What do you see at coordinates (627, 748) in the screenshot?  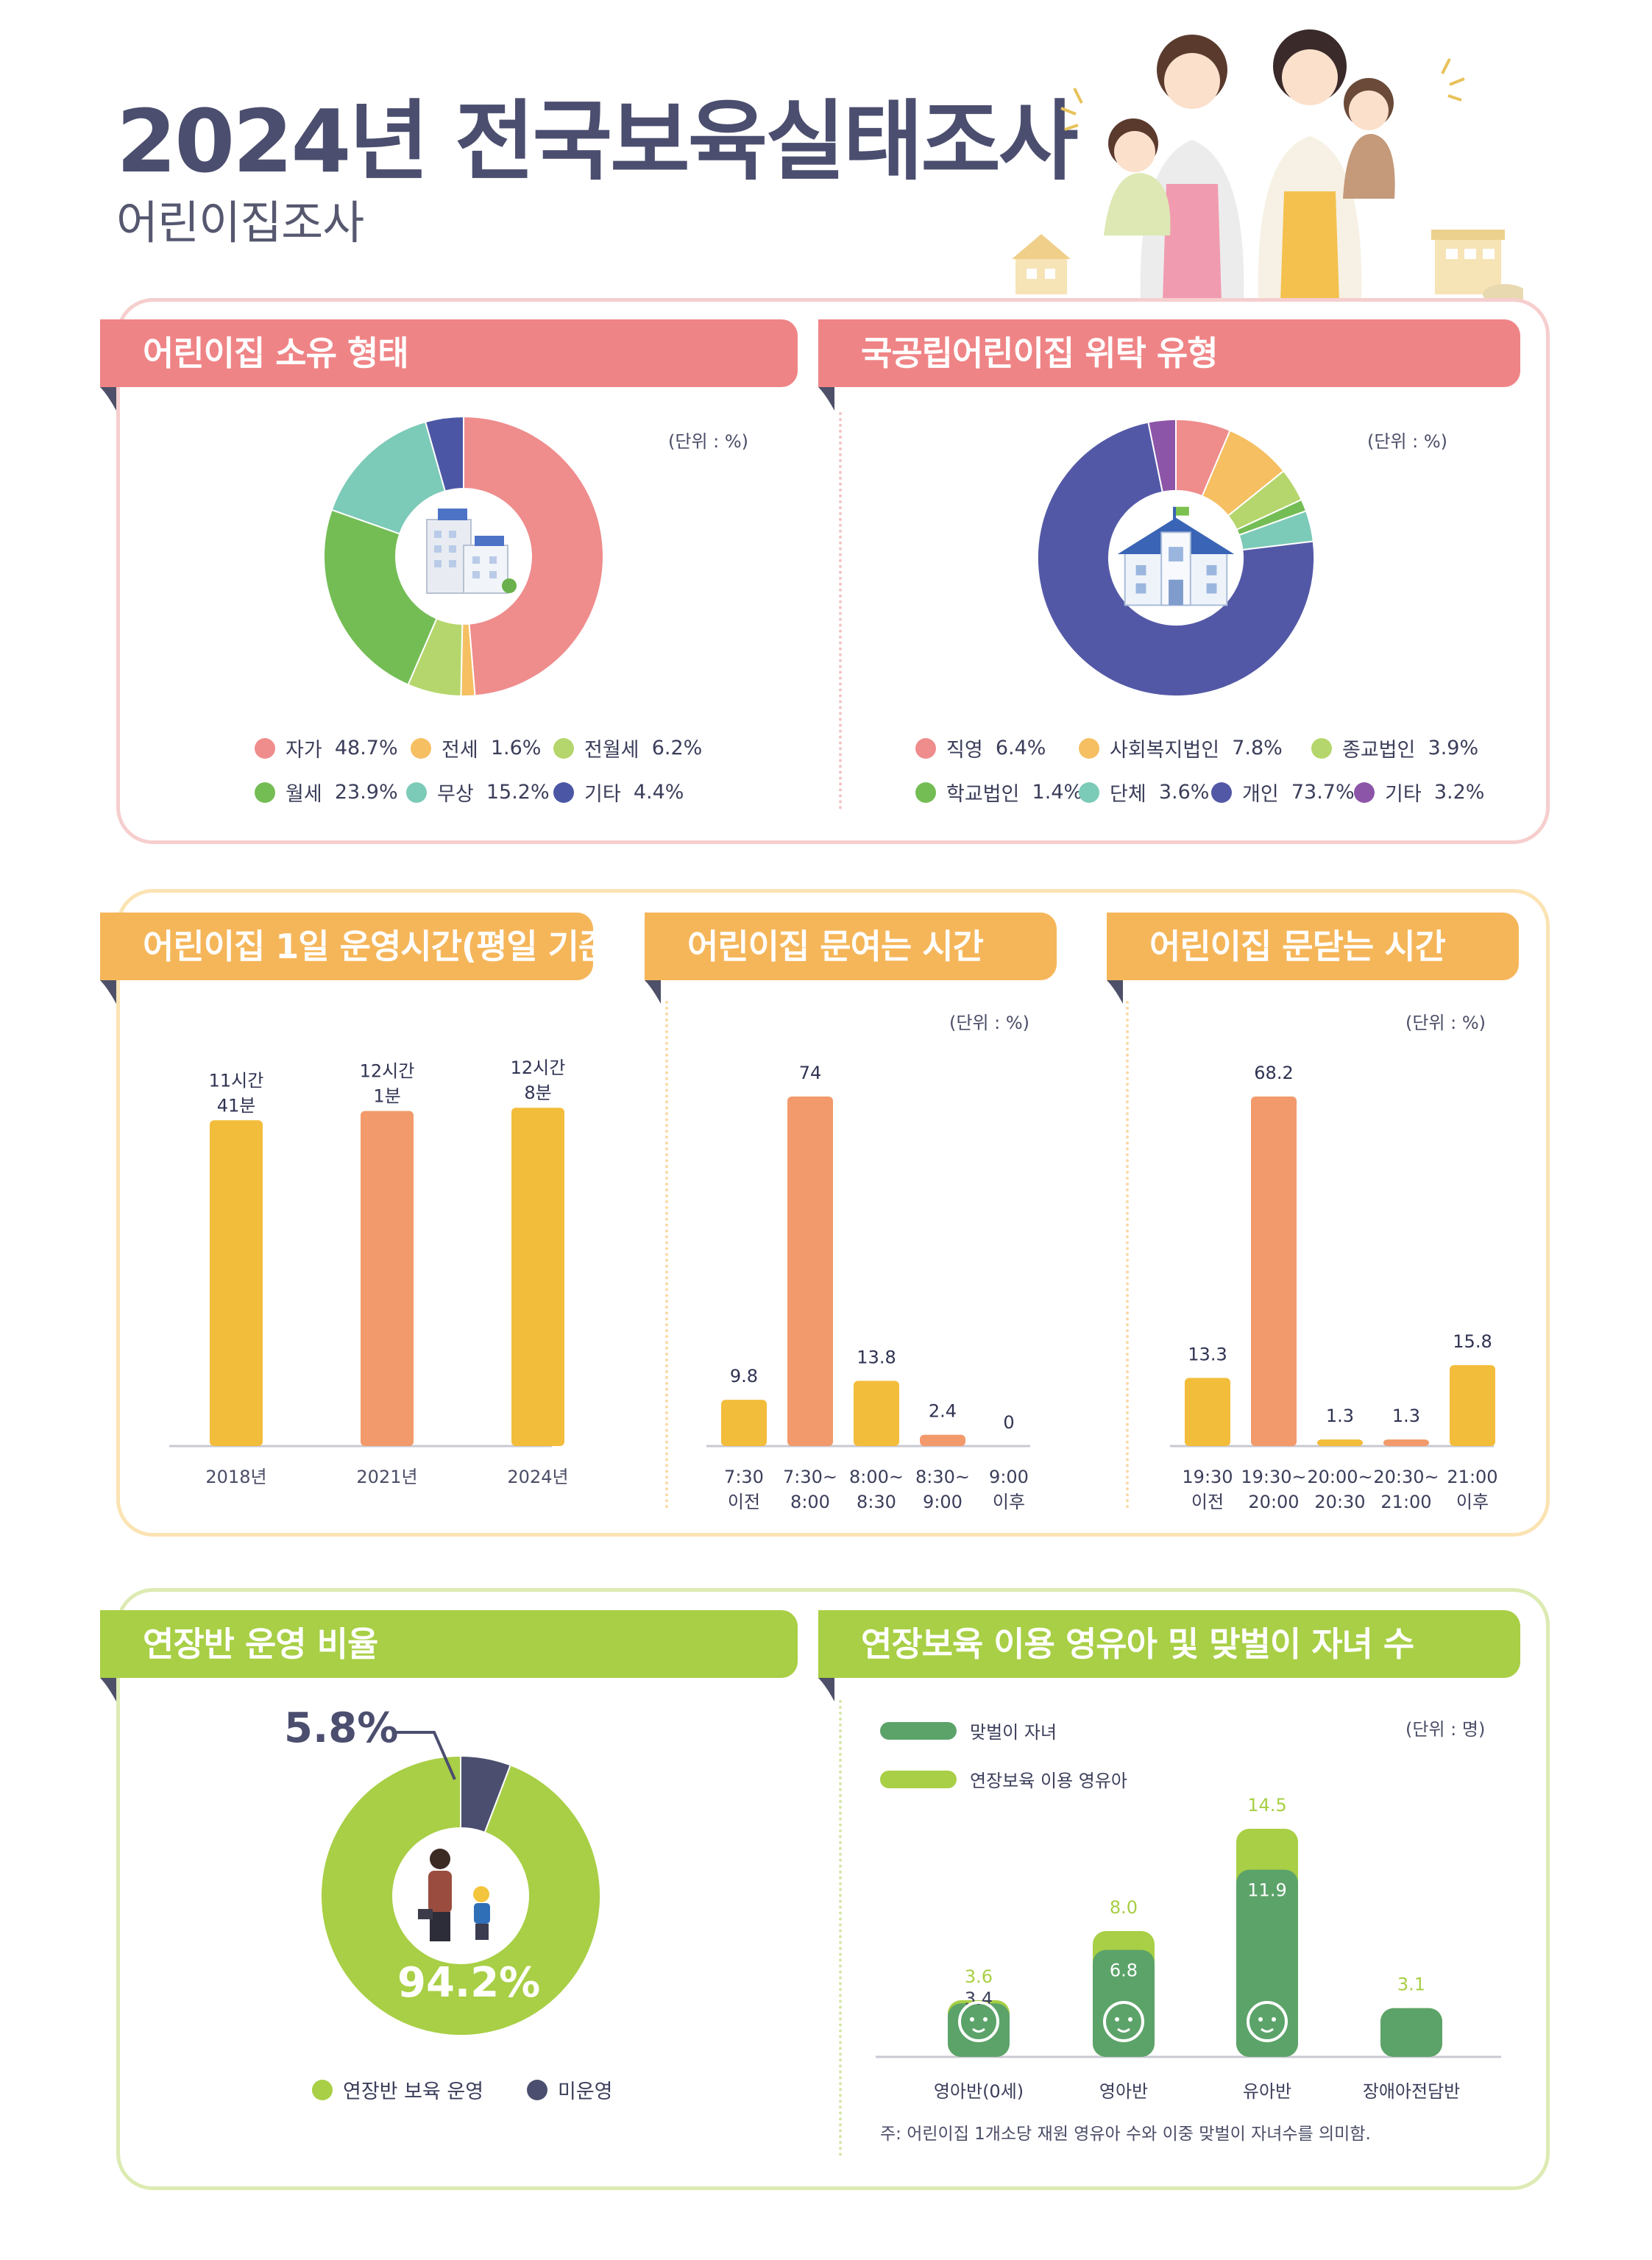 I see `legend-item: 전월세 6.2%` at bounding box center [627, 748].